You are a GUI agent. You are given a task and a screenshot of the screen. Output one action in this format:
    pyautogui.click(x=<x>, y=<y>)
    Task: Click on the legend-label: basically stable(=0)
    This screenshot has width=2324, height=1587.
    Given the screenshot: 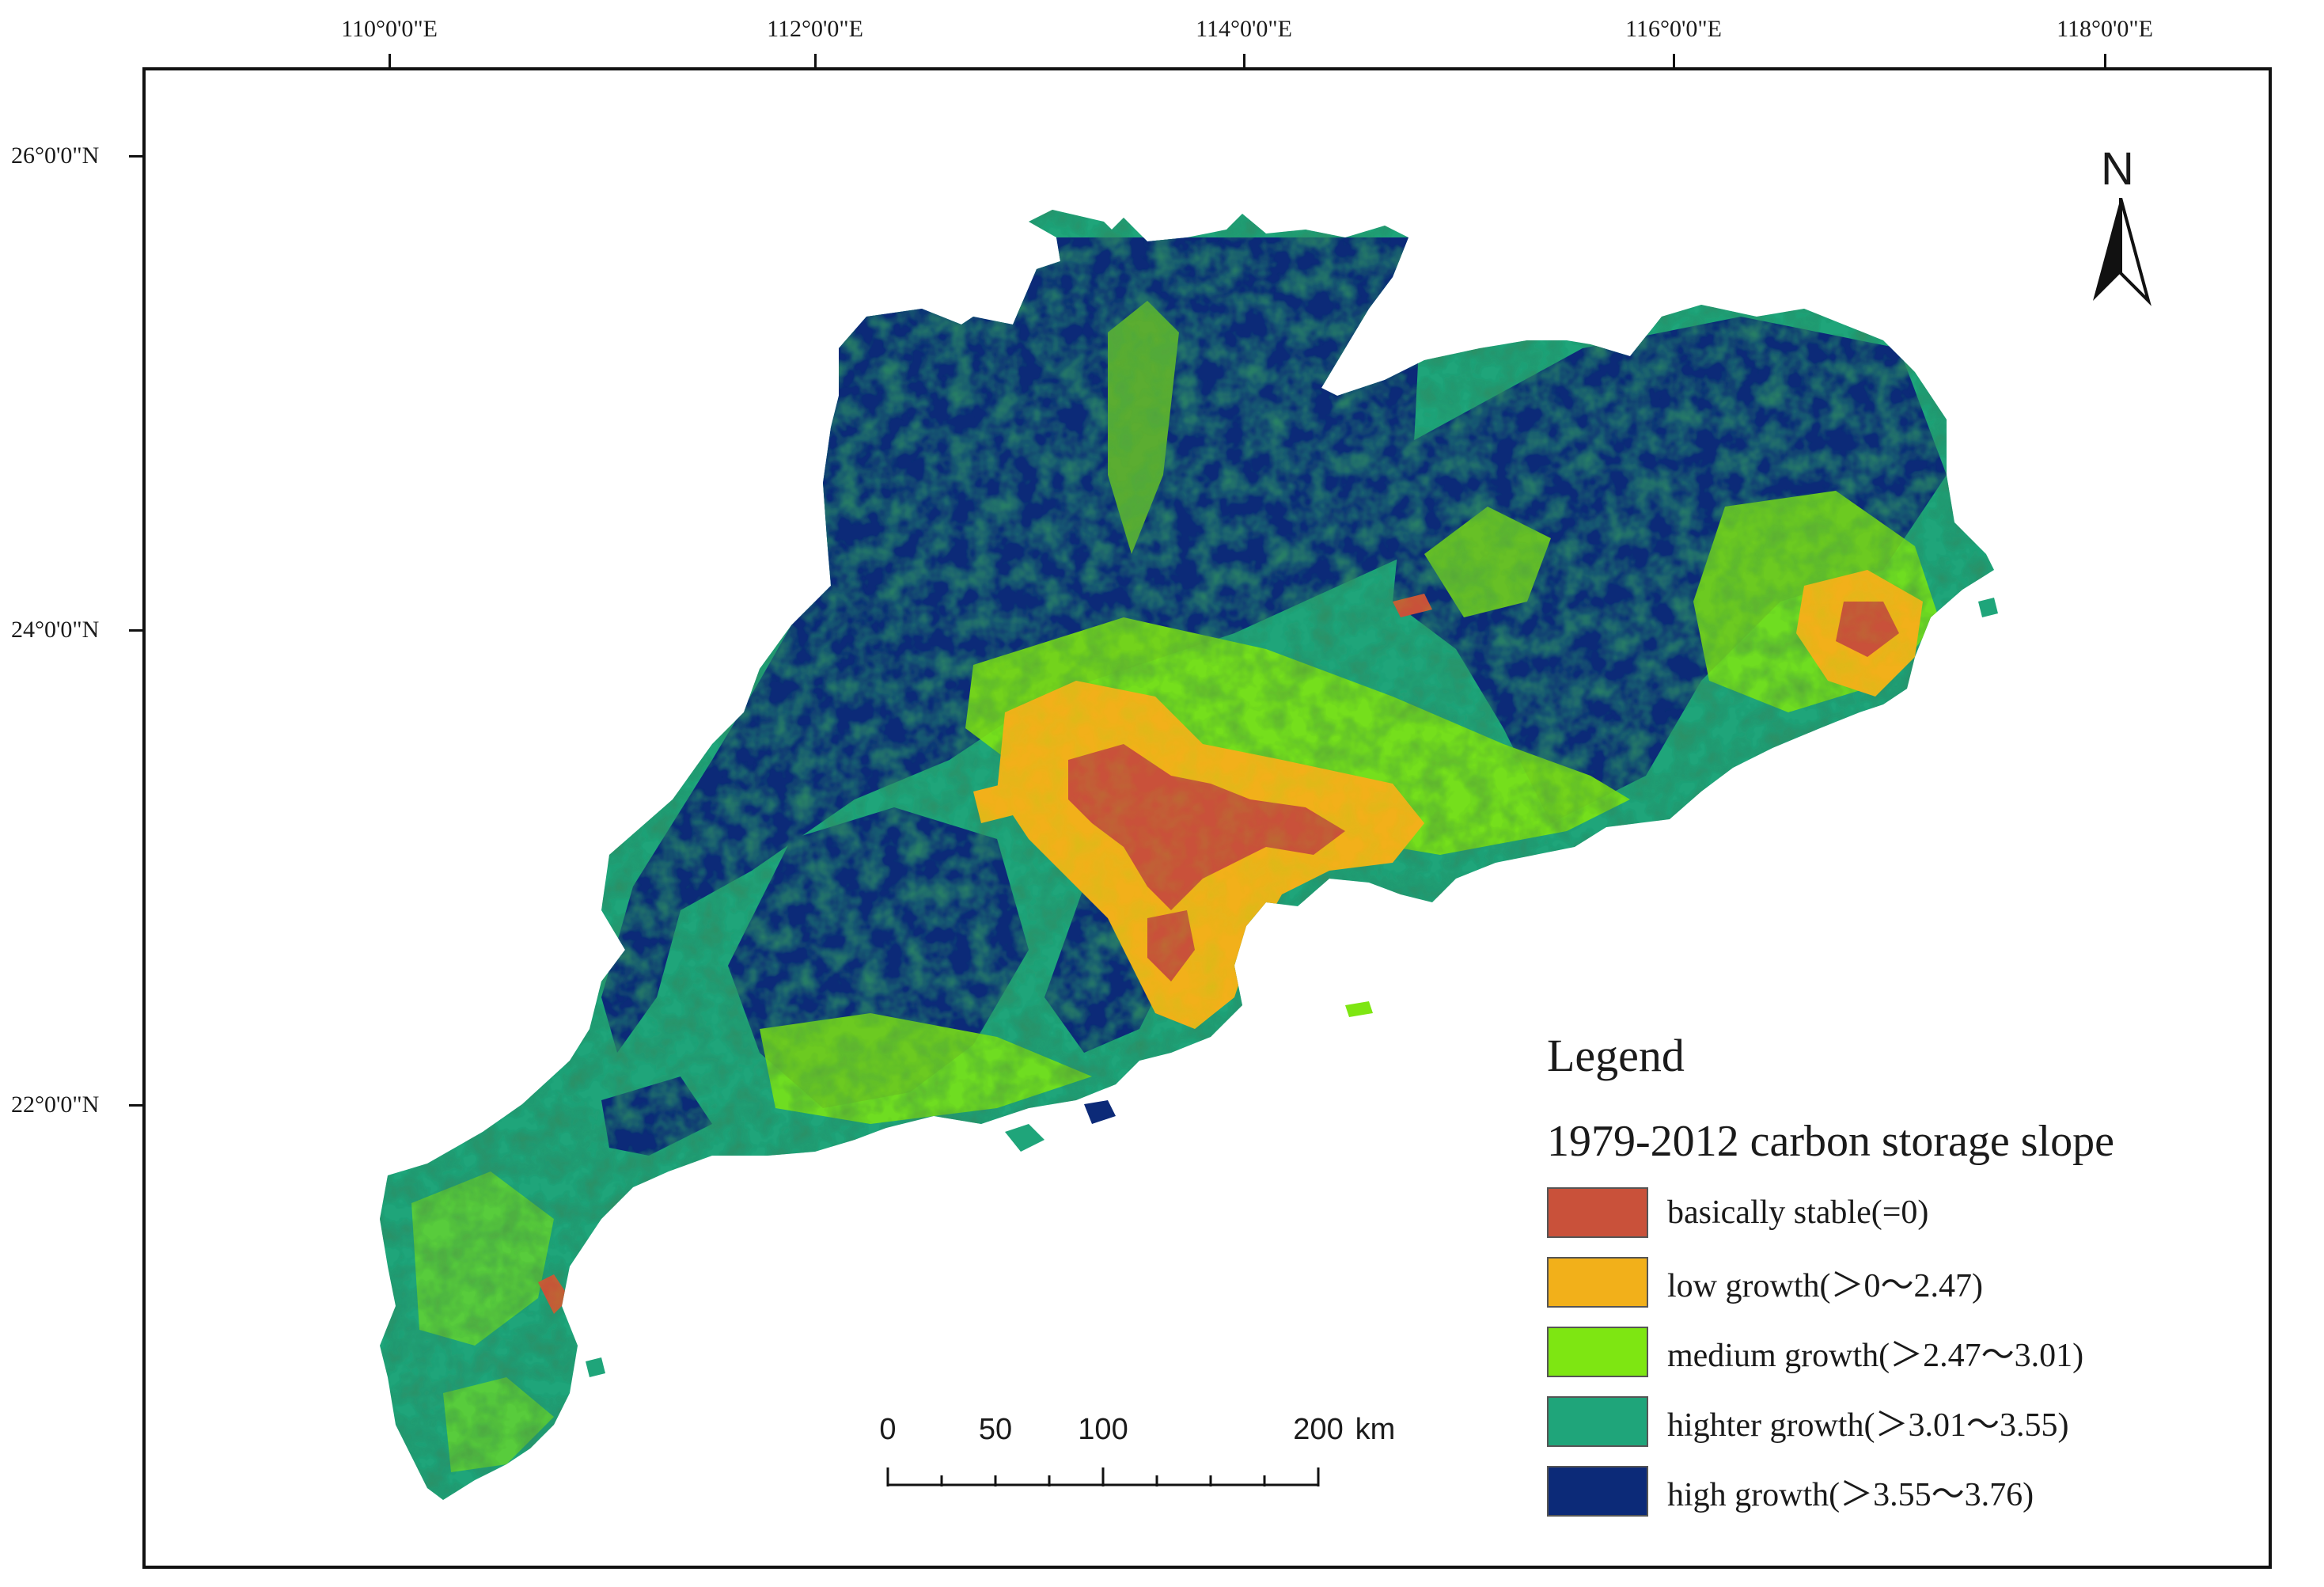 What is the action you would take?
    pyautogui.click(x=1798, y=1212)
    